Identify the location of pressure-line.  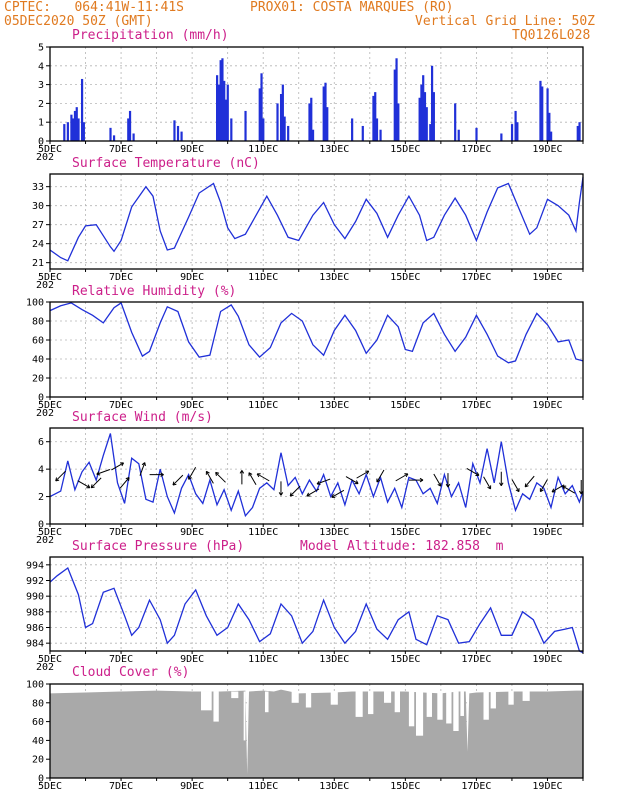
(316, 610).